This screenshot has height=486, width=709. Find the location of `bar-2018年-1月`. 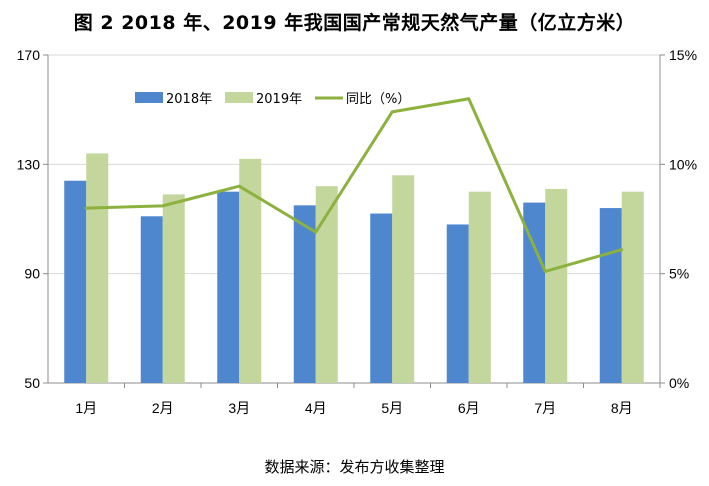

bar-2018年-1月 is located at coordinates (75, 281).